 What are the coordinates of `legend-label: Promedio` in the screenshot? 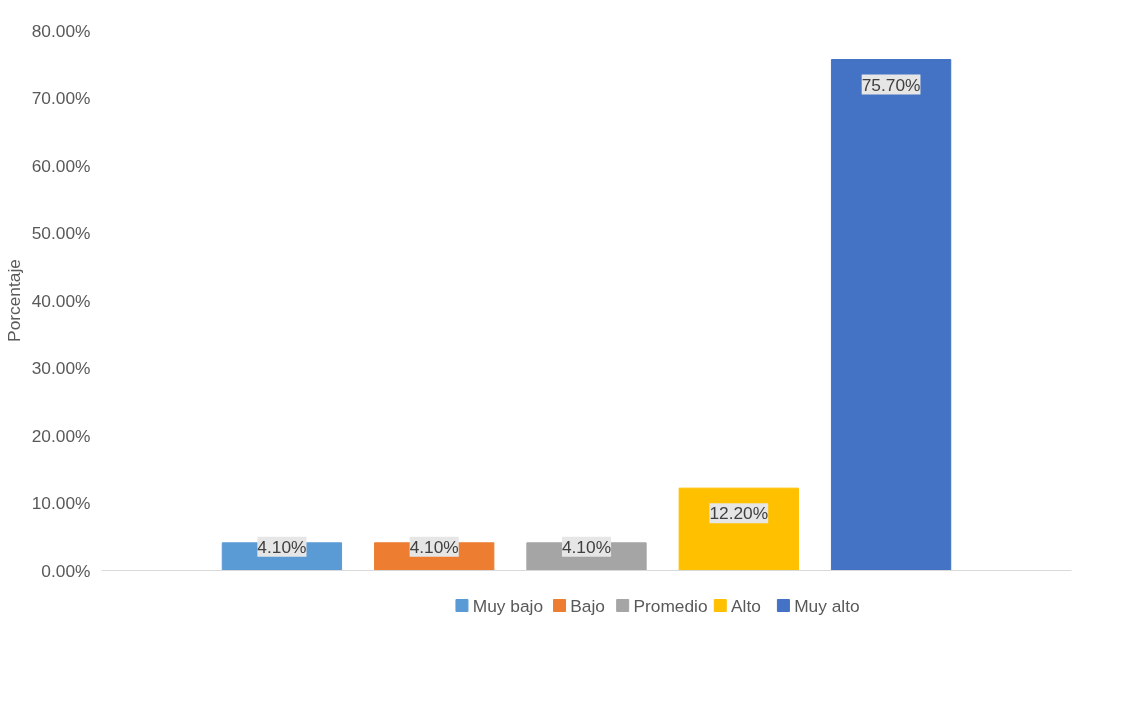 It's located at (670, 605).